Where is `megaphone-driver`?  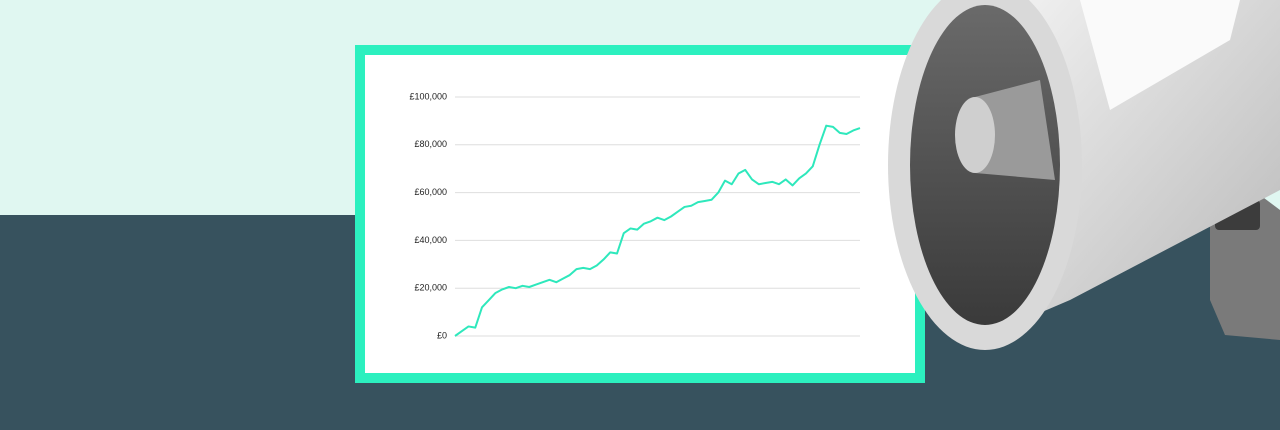
megaphone-driver is located at coordinates (1015, 130).